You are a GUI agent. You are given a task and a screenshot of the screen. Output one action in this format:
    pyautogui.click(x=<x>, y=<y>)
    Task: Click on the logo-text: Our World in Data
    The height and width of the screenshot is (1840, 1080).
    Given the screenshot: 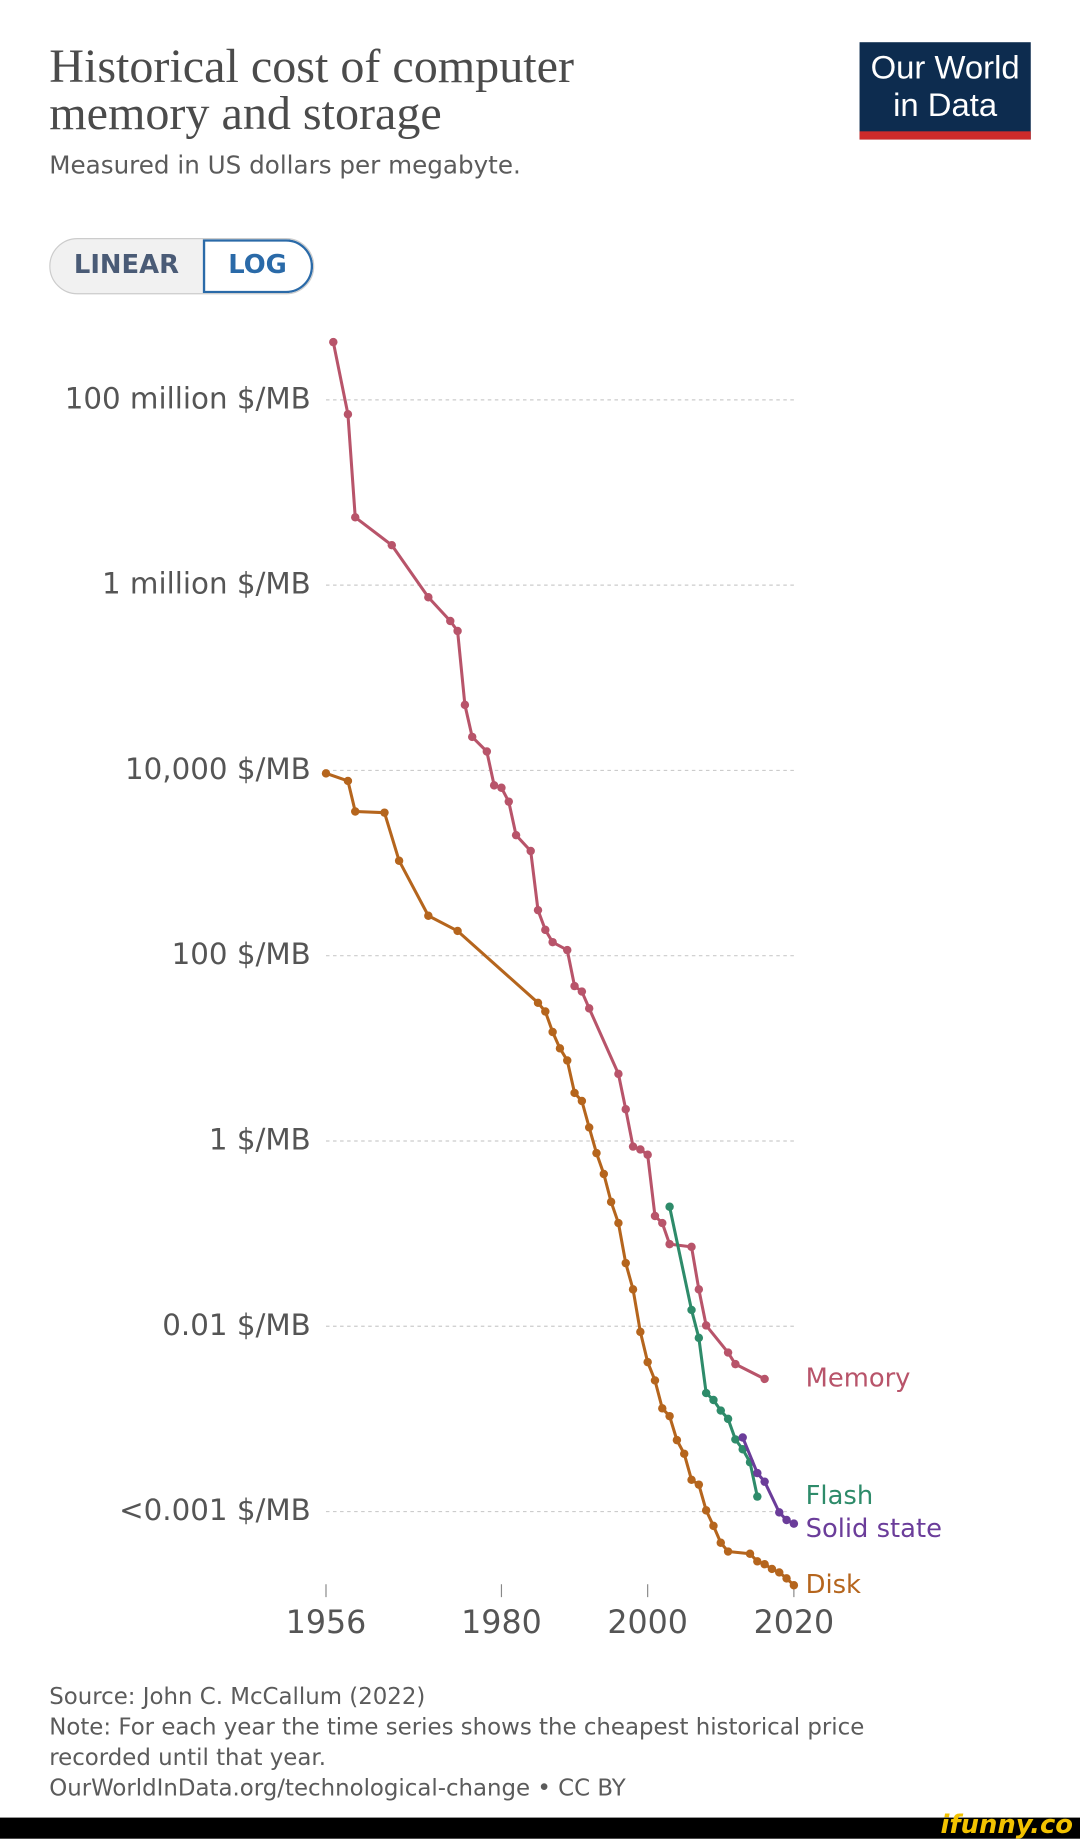 What is the action you would take?
    pyautogui.click(x=945, y=86)
    